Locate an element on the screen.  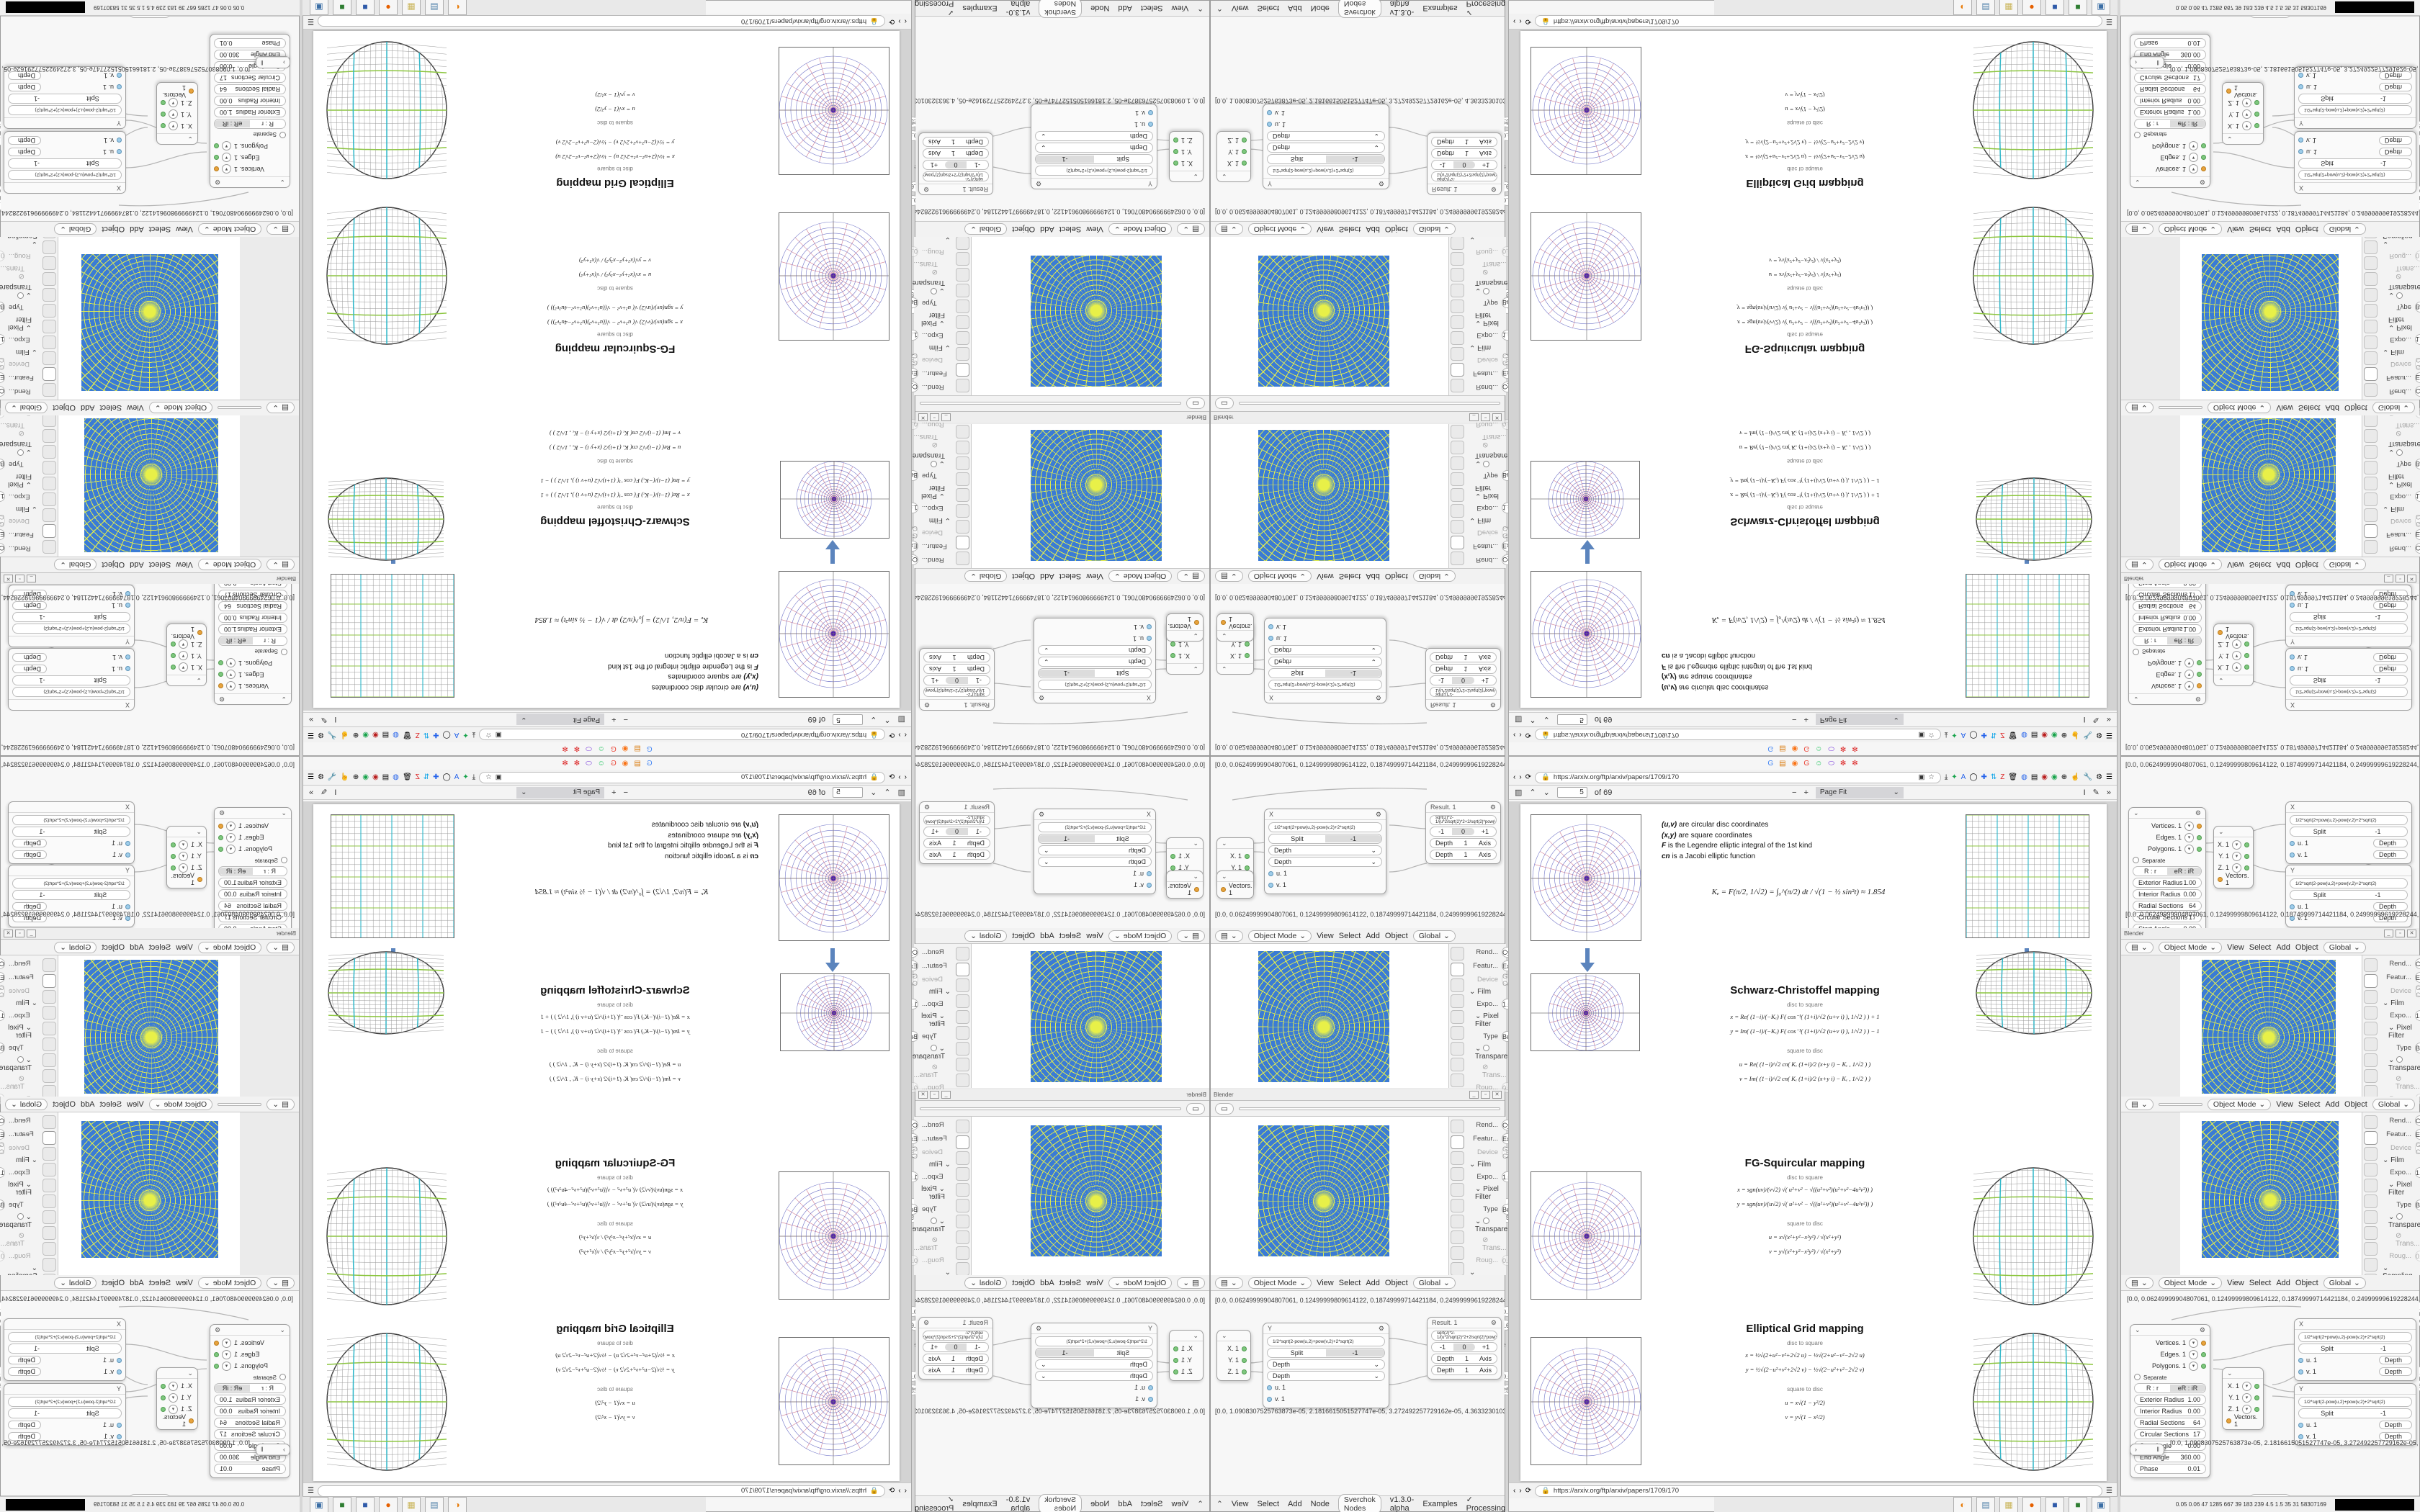
roughness-field: 0.00 is located at coordinates (2417, 256).